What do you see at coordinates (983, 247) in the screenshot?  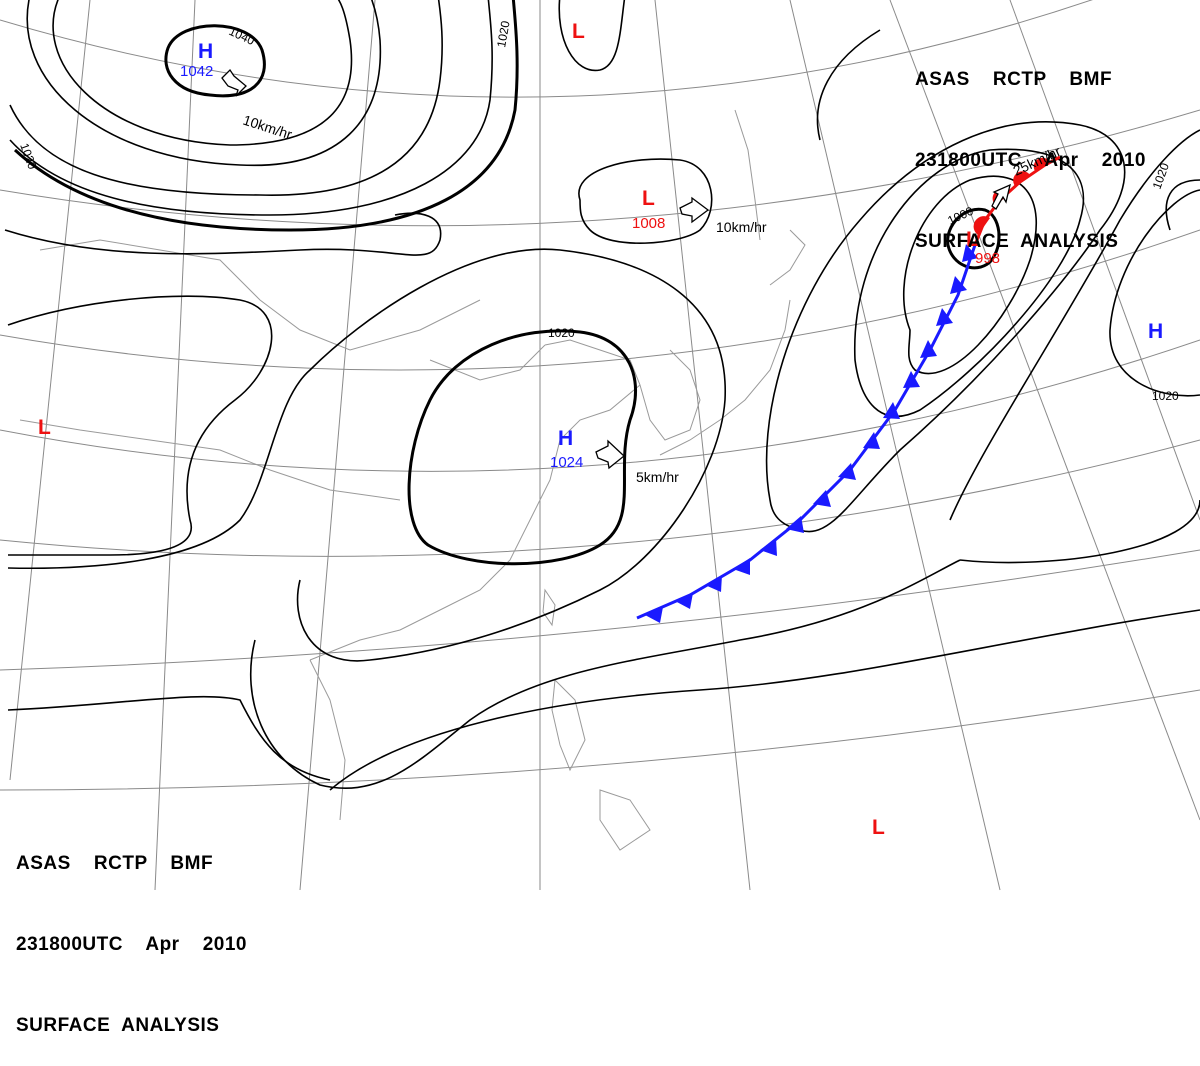 I see `low-center-cyclone: L 998` at bounding box center [983, 247].